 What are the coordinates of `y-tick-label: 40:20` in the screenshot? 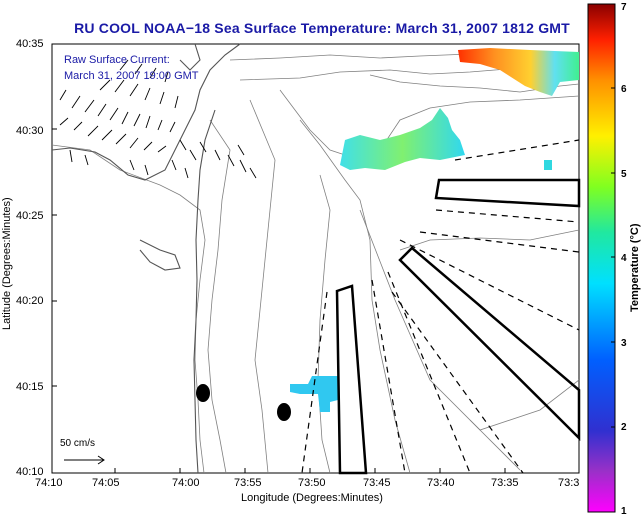 It's located at (30, 301).